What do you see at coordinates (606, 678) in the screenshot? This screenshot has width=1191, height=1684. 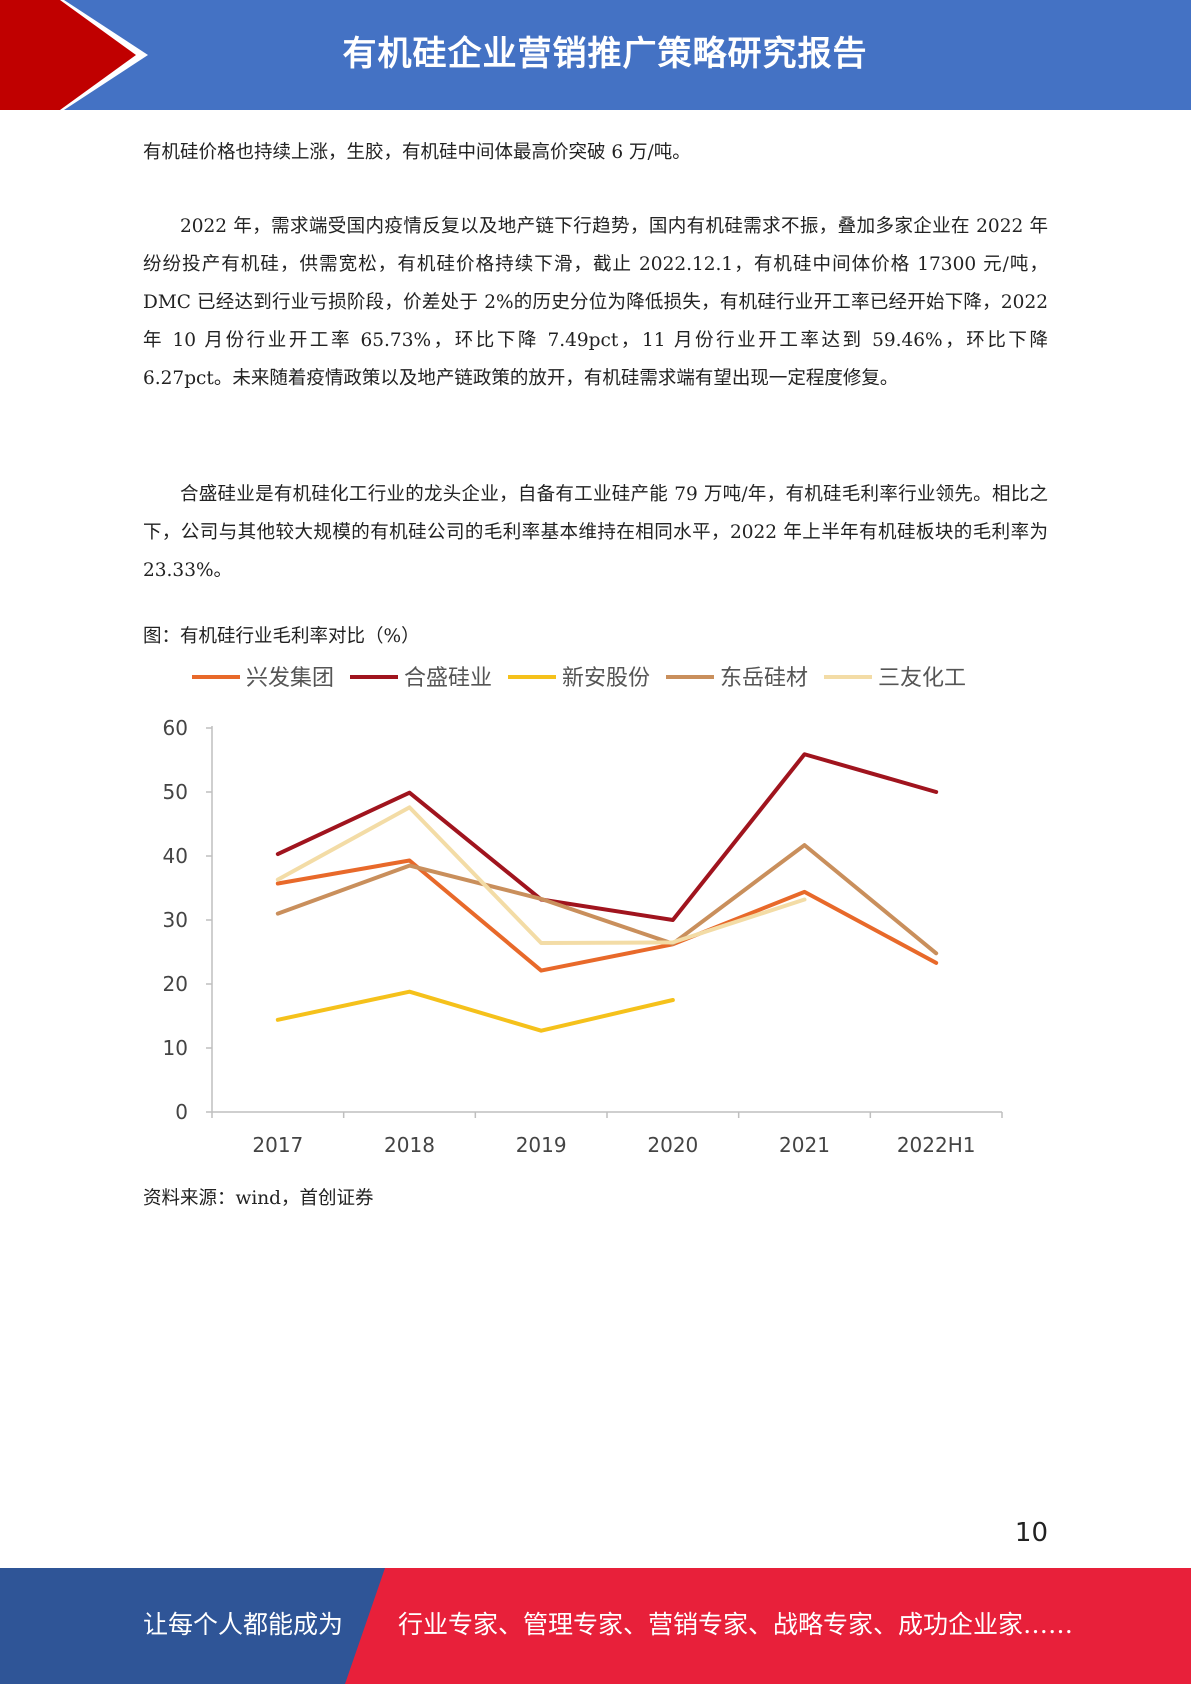 I see `legend-label-2: 新安股份` at bounding box center [606, 678].